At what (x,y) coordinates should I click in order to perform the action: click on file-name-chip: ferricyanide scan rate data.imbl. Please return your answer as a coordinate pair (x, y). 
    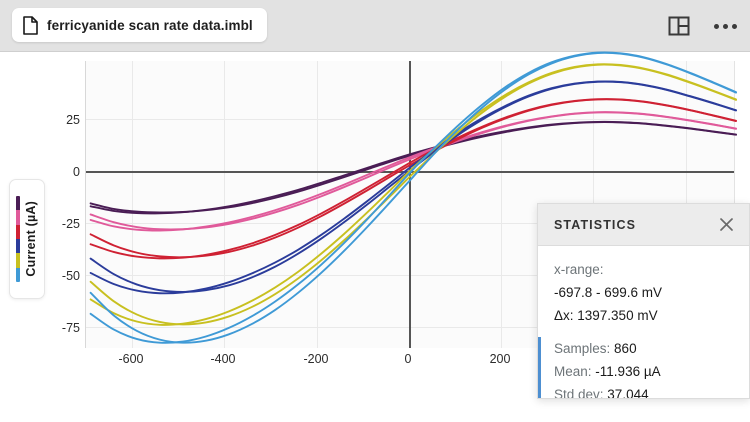
    Looking at the image, I should click on (139, 25).